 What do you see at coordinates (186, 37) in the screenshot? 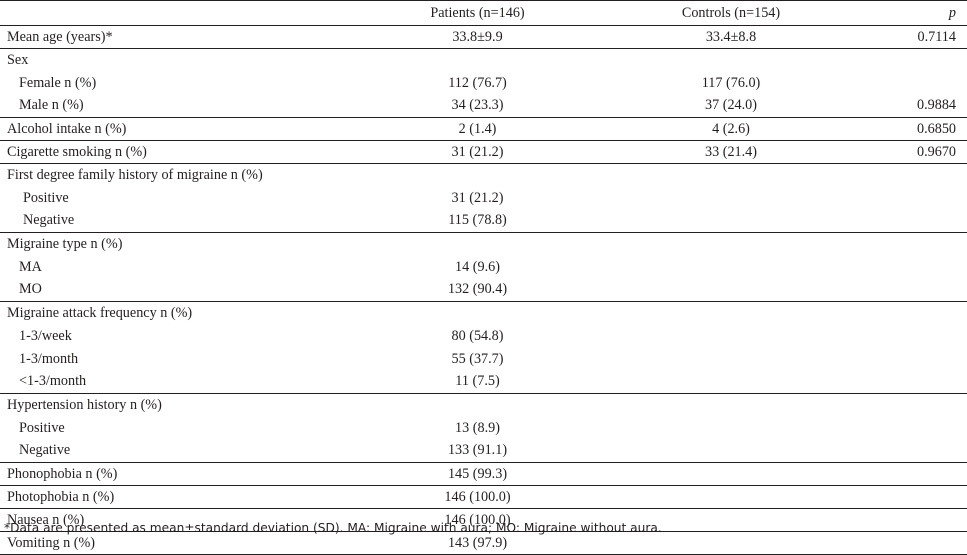
I see `row-label: Mean age (years)*` at bounding box center [186, 37].